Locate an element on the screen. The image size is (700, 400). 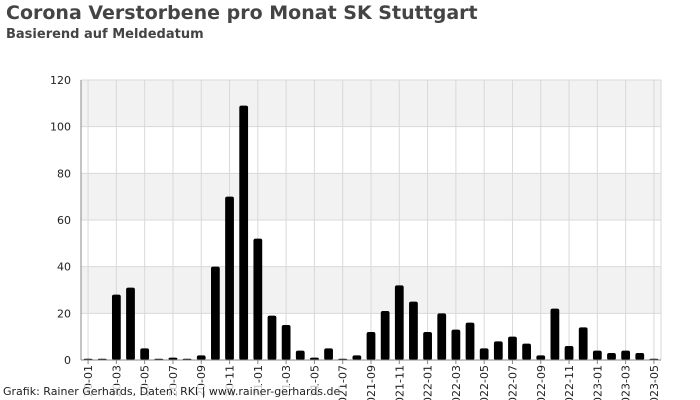
y-tick-label: 40 is located at coordinates (64, 267).